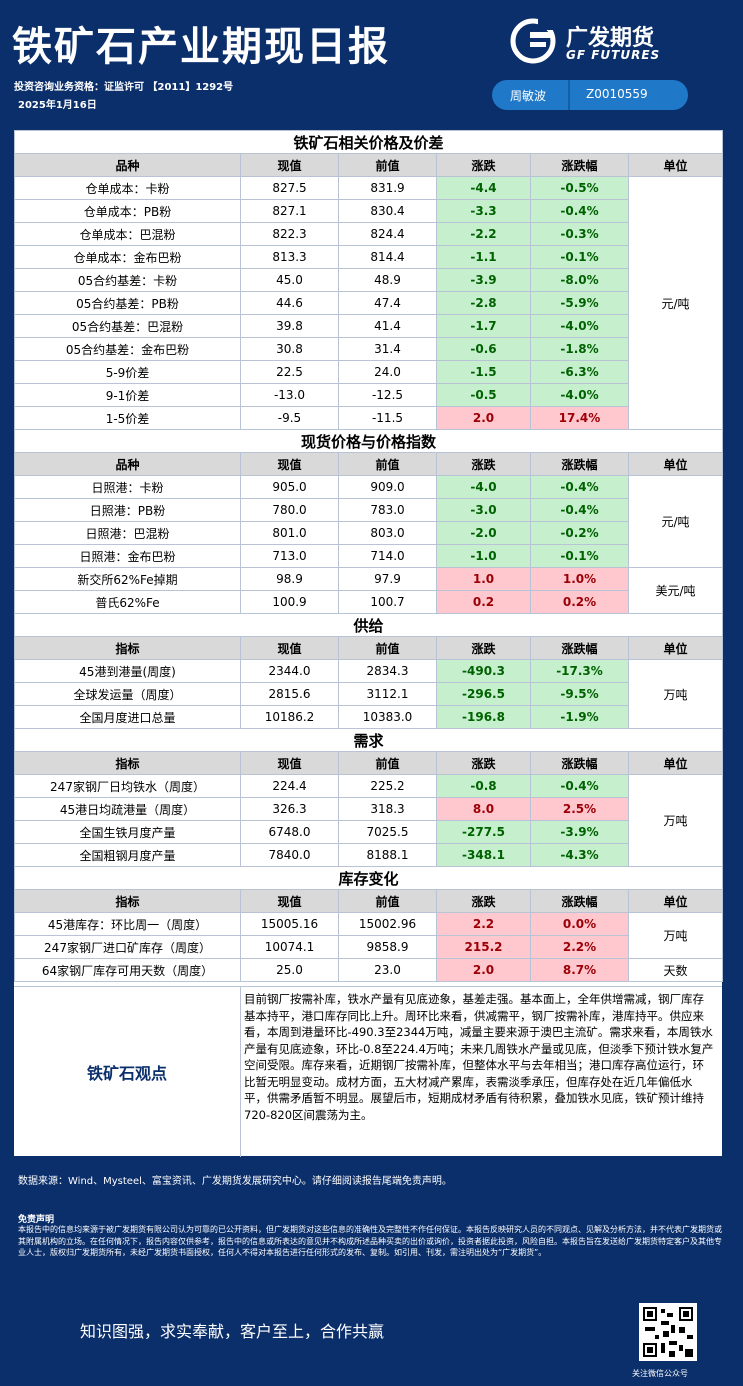  Describe the element at coordinates (483, 855) in the screenshot. I see `row-change: -348.1` at that location.